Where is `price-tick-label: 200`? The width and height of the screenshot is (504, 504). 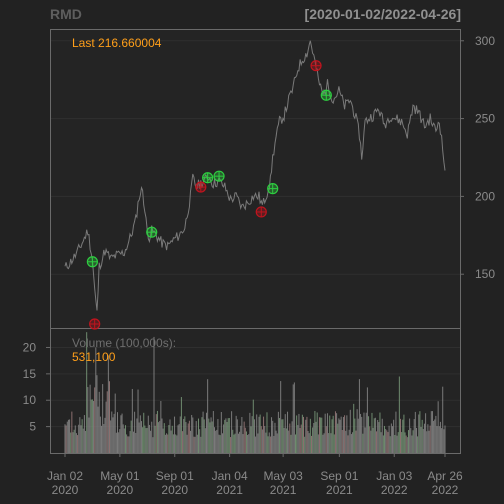
price-tick-label: 200 is located at coordinates (485, 196).